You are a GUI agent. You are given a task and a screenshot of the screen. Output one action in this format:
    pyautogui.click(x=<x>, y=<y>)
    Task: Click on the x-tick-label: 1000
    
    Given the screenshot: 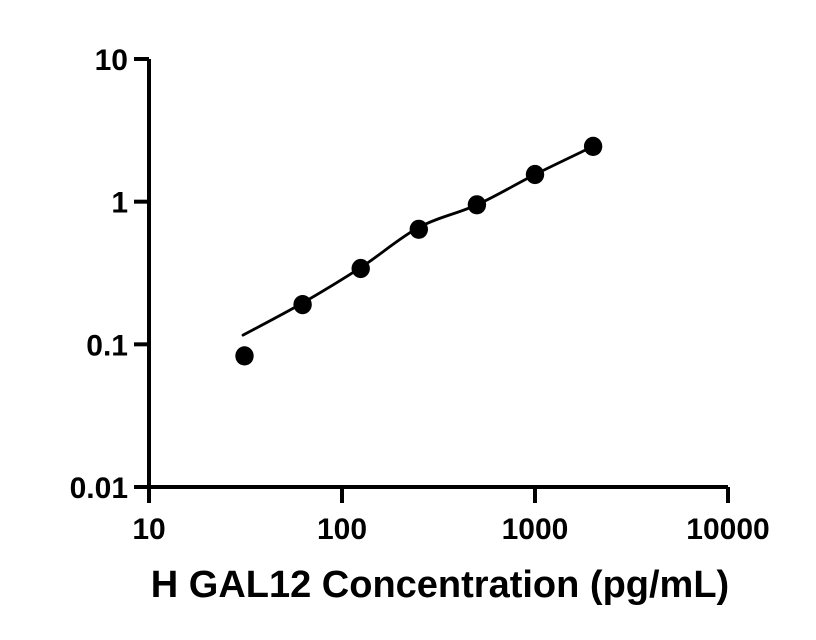 What is the action you would take?
    pyautogui.click(x=535, y=529)
    